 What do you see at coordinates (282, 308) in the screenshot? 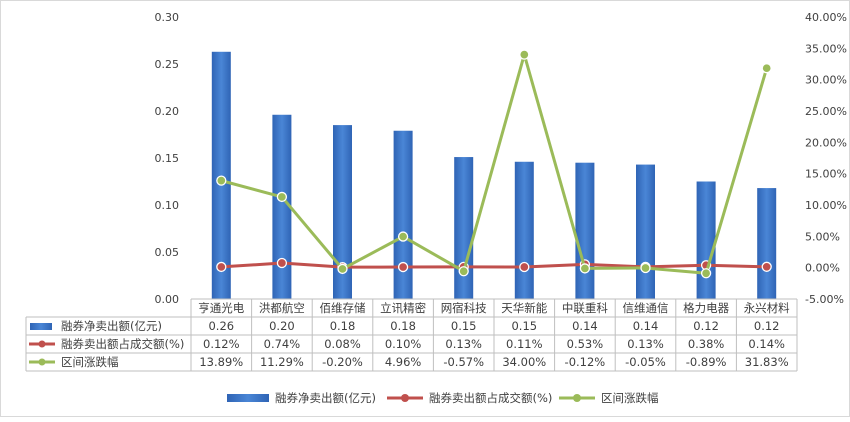
I see `table-category-label: 洪都航空` at bounding box center [282, 308].